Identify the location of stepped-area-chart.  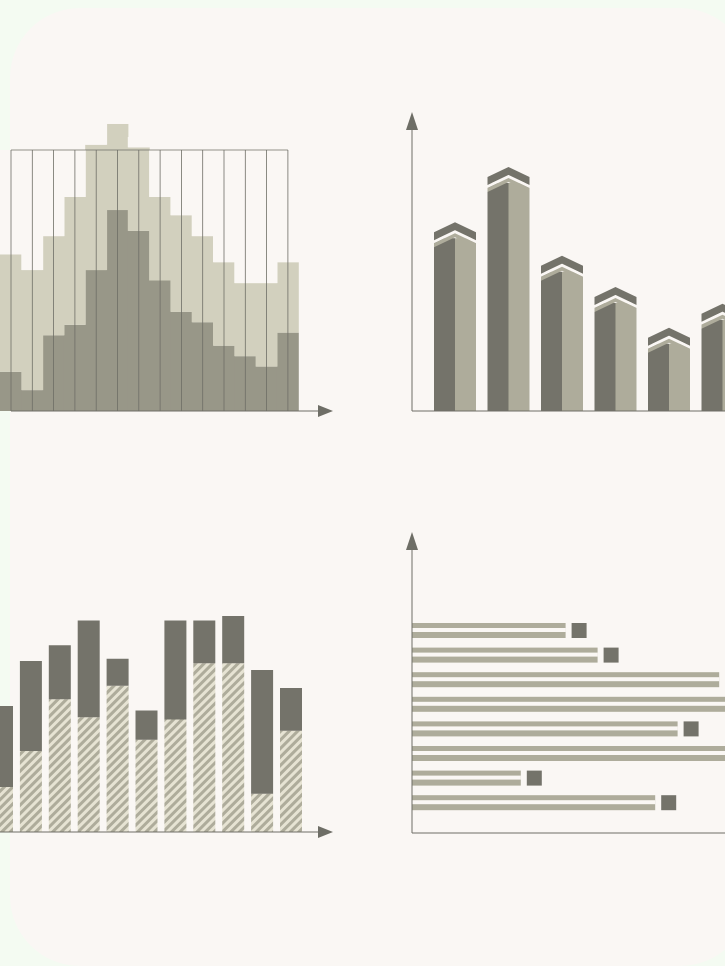
(166, 262).